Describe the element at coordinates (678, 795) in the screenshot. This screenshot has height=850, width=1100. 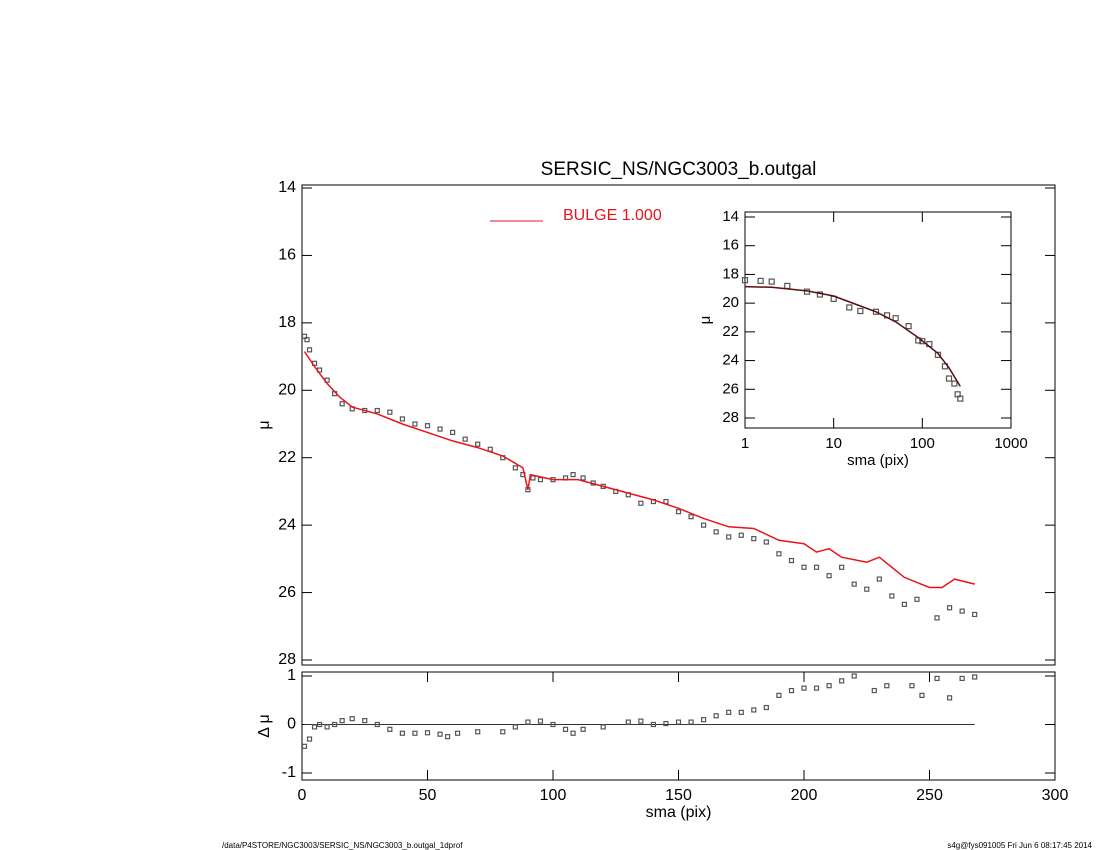
I see `x-tick-label: 150` at that location.